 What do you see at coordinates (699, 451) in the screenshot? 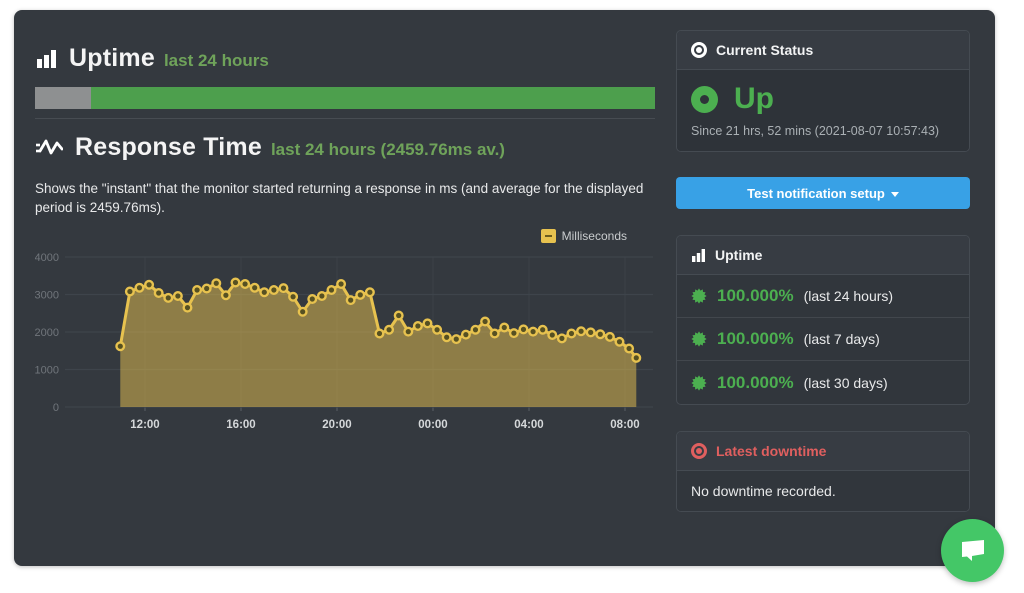
I see `downtime-record-icon` at bounding box center [699, 451].